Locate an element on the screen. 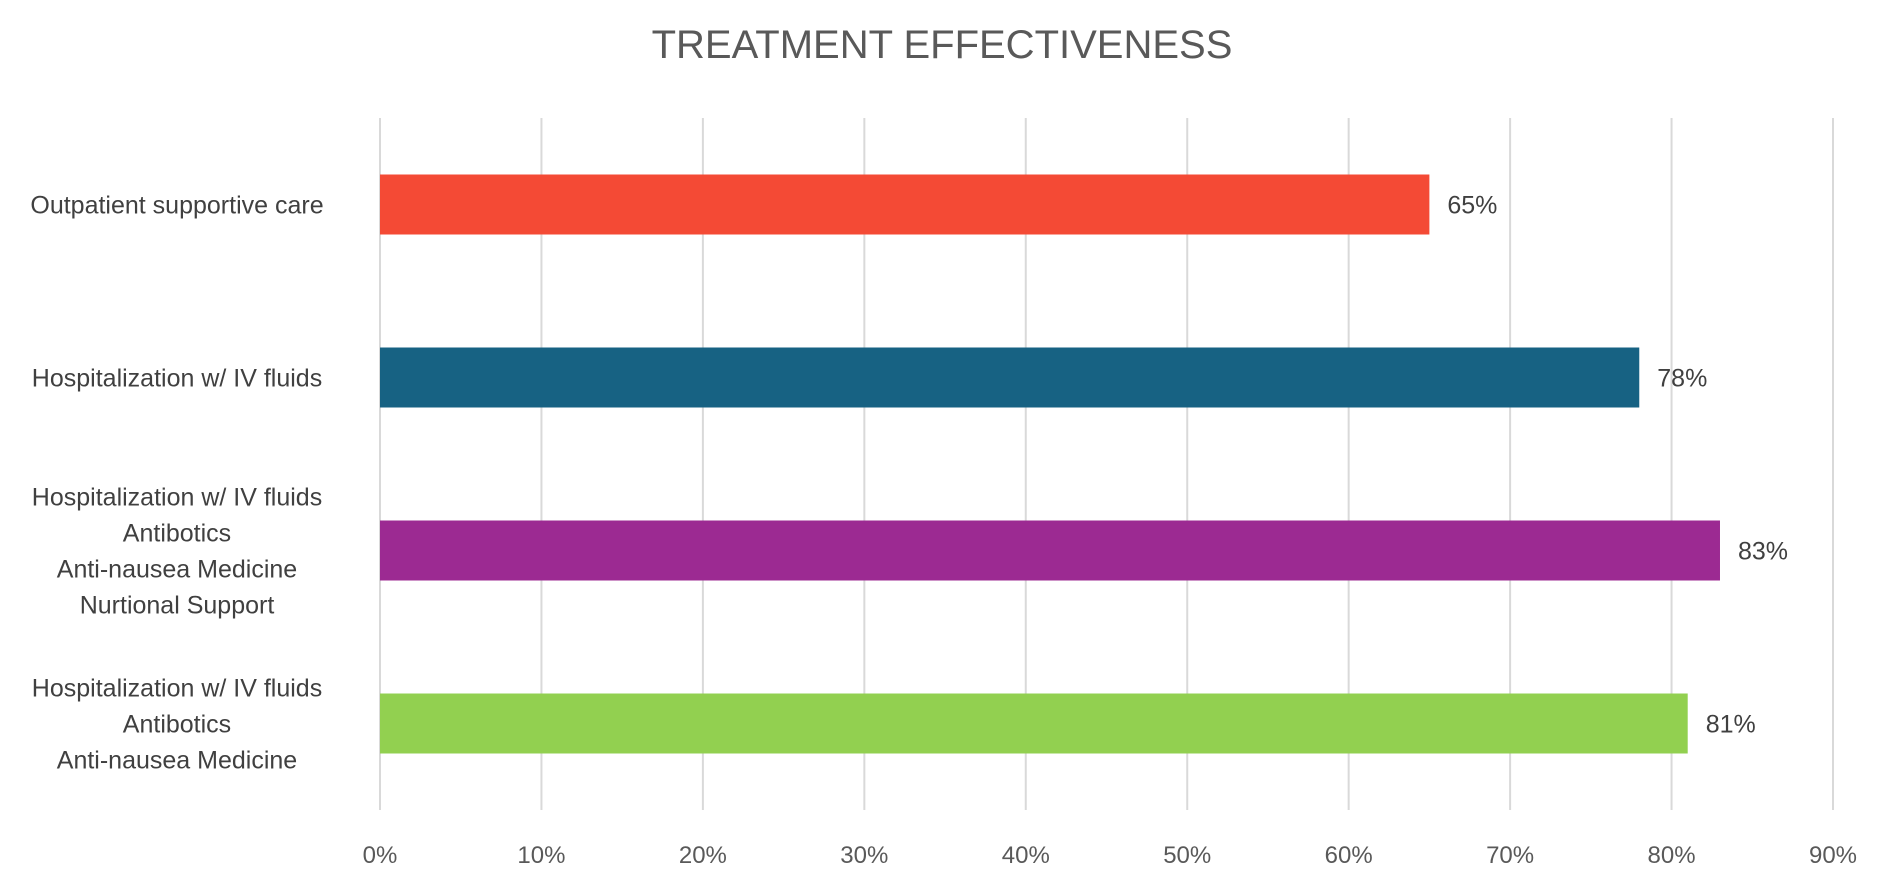  x-tick-label: 0% is located at coordinates (380, 855).